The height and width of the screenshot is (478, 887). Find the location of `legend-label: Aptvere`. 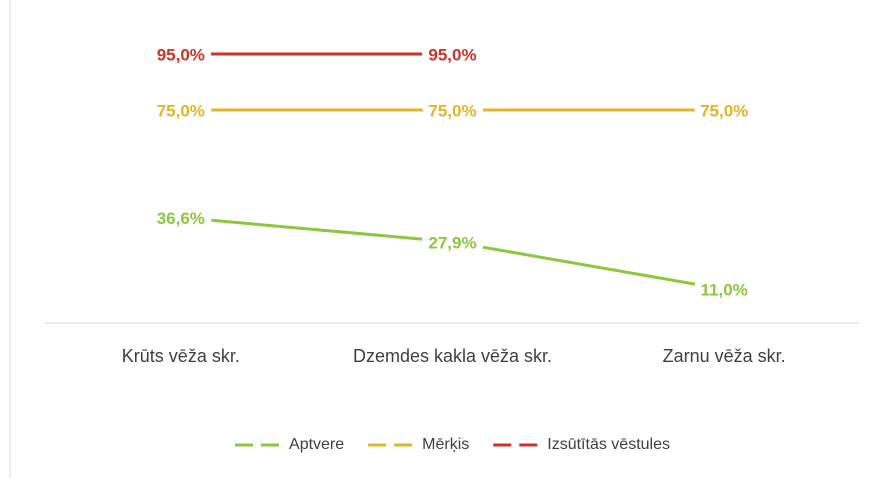

legend-label: Aptvere is located at coordinates (316, 444).